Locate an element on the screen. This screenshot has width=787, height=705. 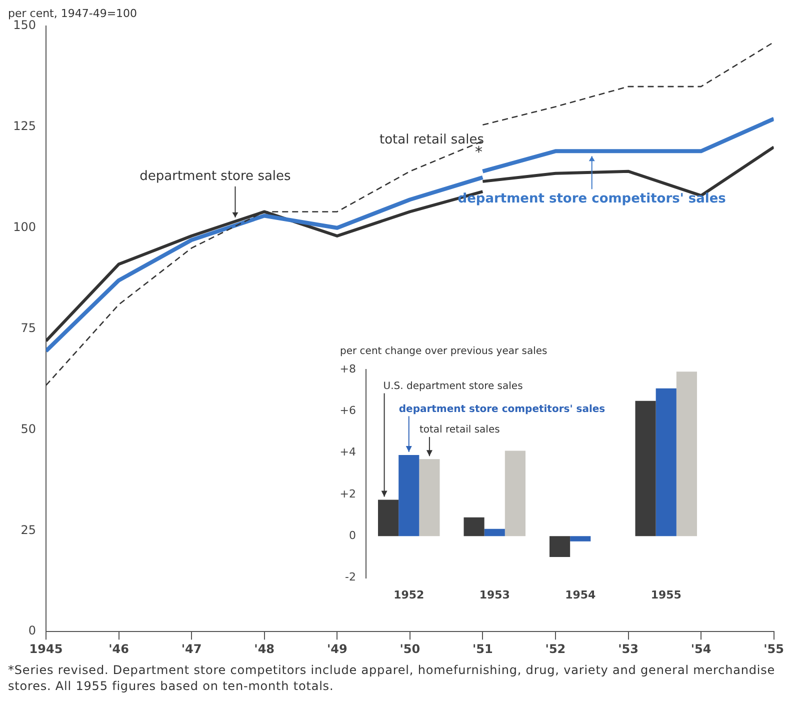
x-tick-label: 1954 is located at coordinates (580, 595).